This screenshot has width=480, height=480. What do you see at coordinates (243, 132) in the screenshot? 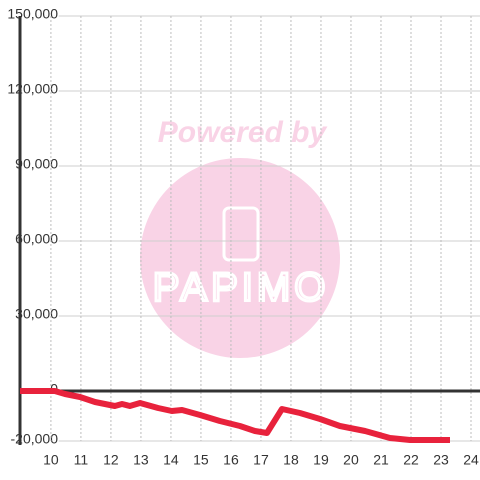
I see `watermark-text: Powered by` at bounding box center [243, 132].